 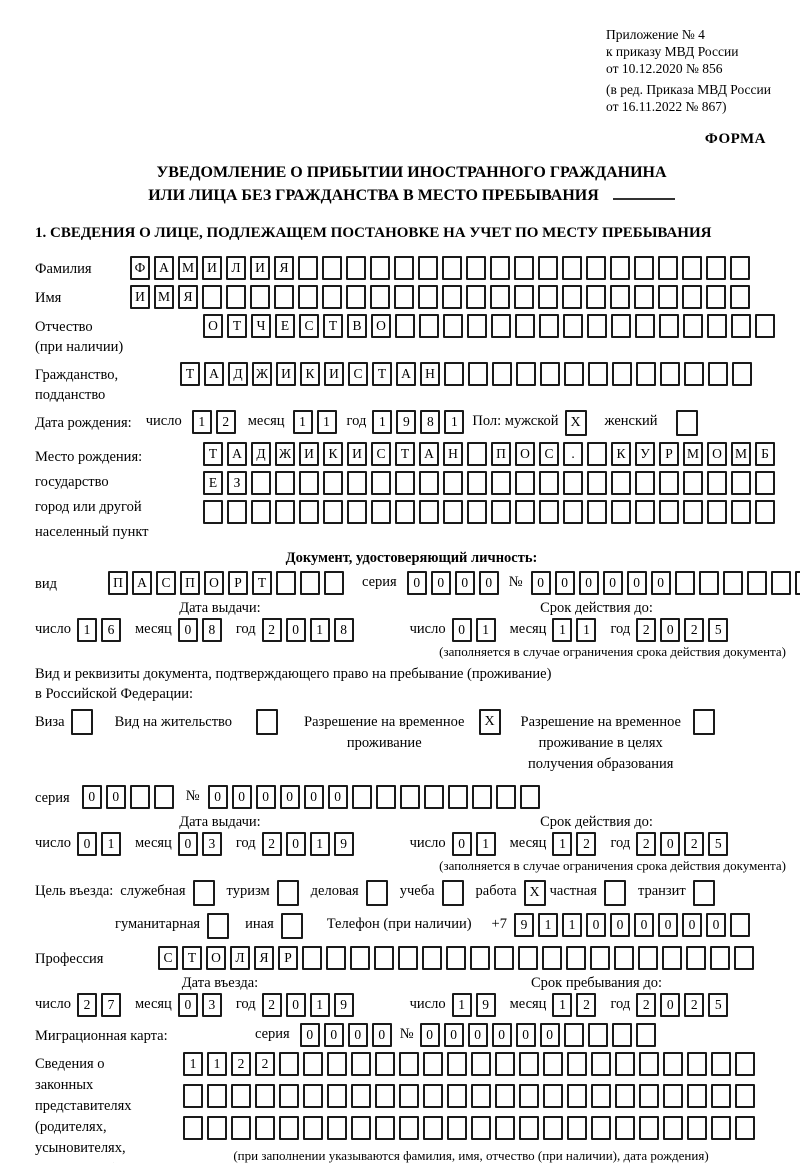 What do you see at coordinates (262, 583) in the screenshot?
I see `char-box: Т` at bounding box center [262, 583].